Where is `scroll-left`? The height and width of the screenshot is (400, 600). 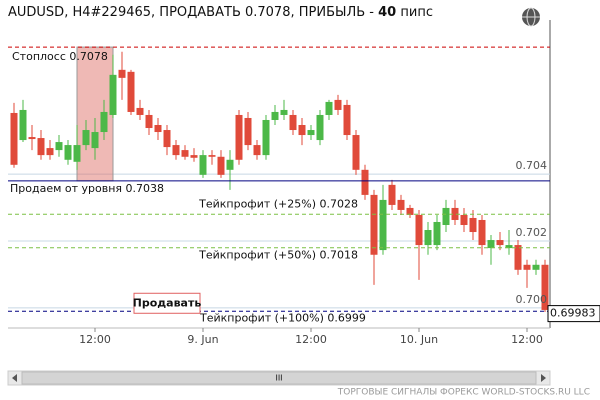 scroll-left is located at coordinates (14, 378).